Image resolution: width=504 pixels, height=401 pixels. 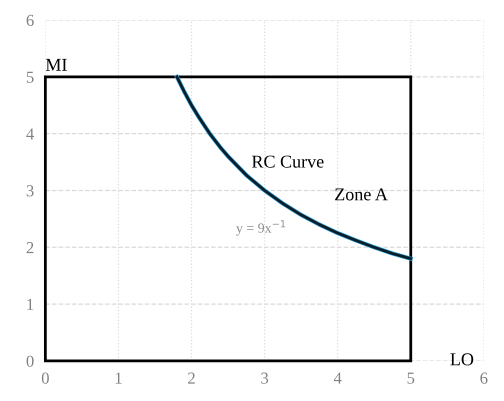 I want to click on x-tick-label: 4, so click(x=338, y=378).